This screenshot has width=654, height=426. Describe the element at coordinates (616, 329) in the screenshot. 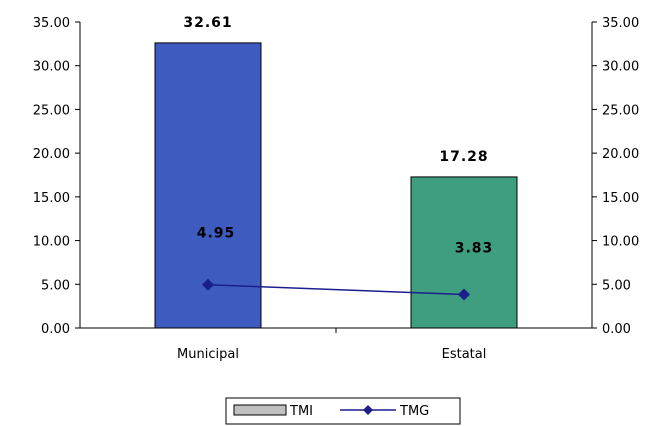

I see `y-tick-label-right: 0.00` at that location.